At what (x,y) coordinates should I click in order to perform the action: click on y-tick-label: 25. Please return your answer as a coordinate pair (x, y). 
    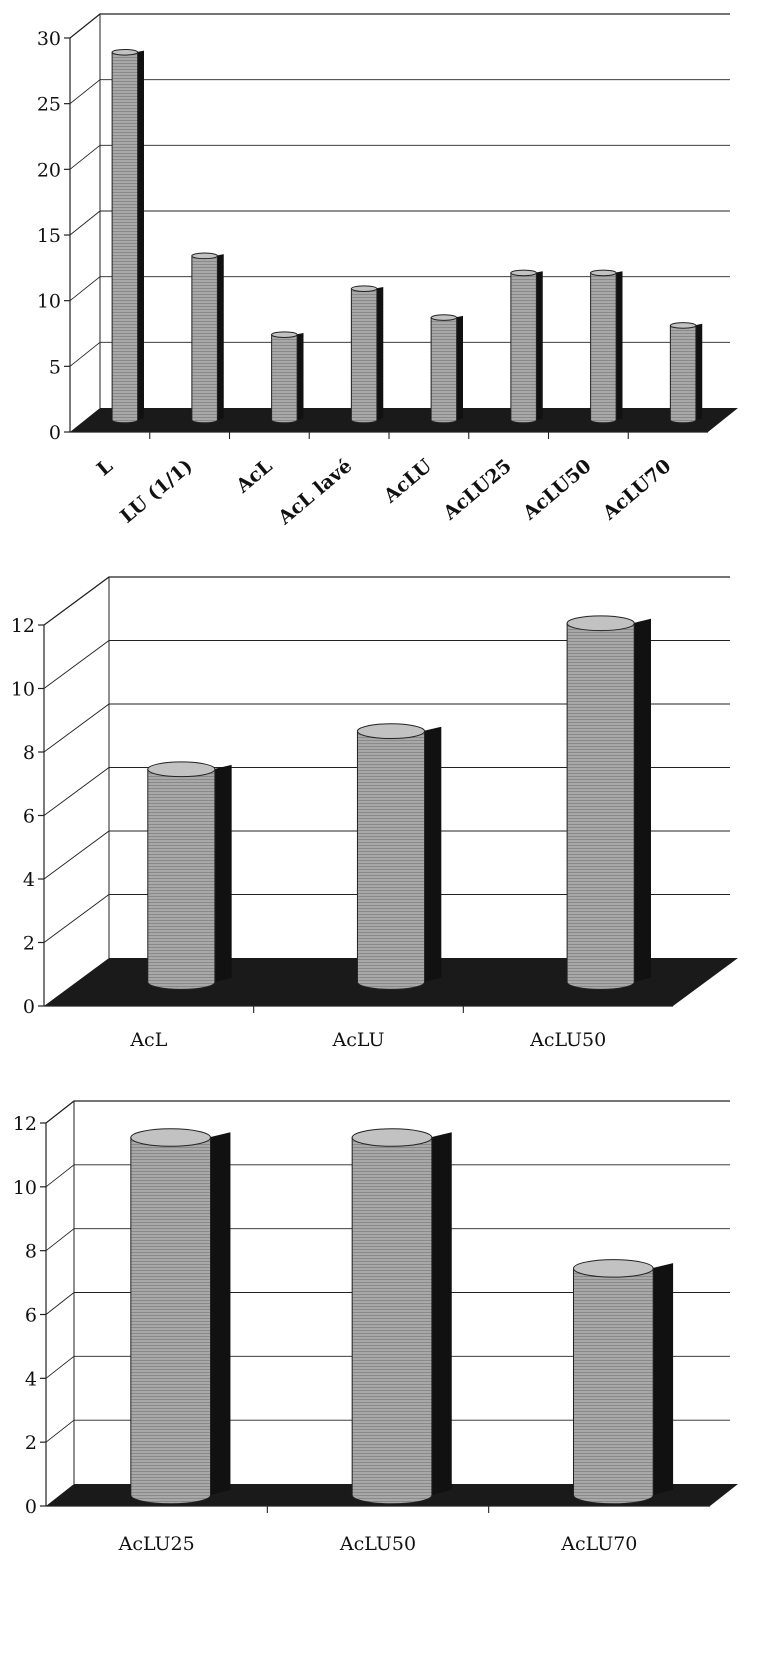
    Looking at the image, I should click on (49, 105).